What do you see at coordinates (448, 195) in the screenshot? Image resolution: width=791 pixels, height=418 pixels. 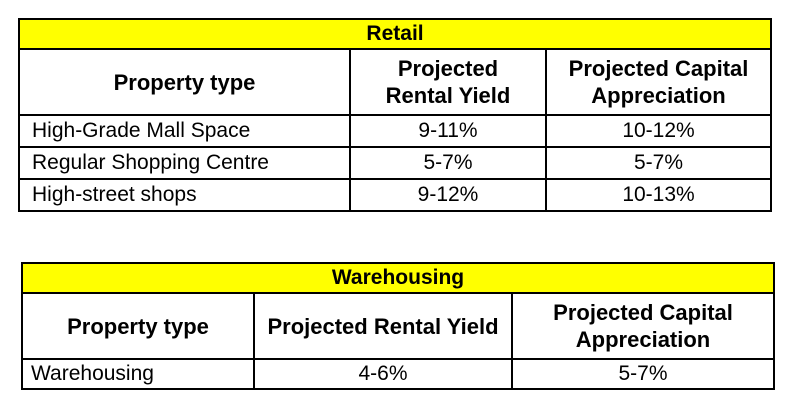 I see `retail-yield-cell: 9-12%` at bounding box center [448, 195].